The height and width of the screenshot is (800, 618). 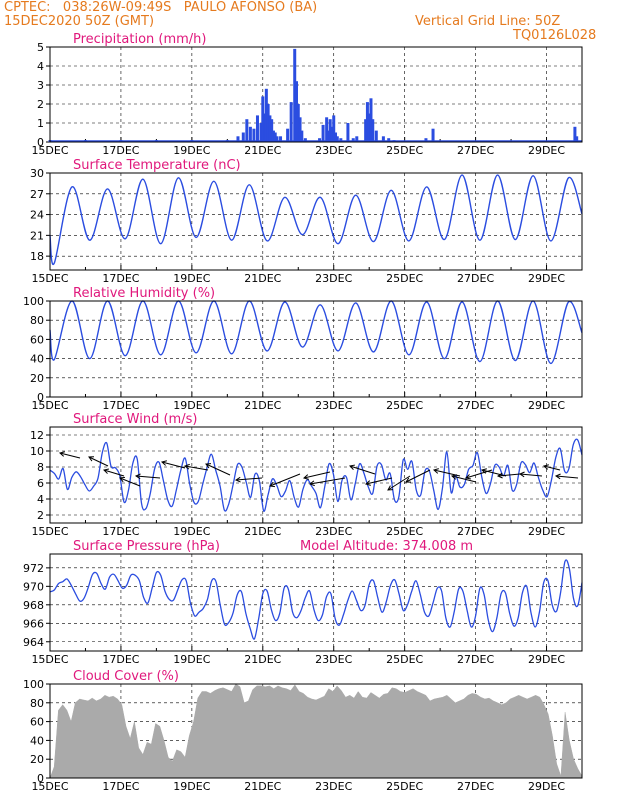 What do you see at coordinates (386, 546) in the screenshot?
I see `model-altitude-note: Model Altitude: 374.008 m` at bounding box center [386, 546].